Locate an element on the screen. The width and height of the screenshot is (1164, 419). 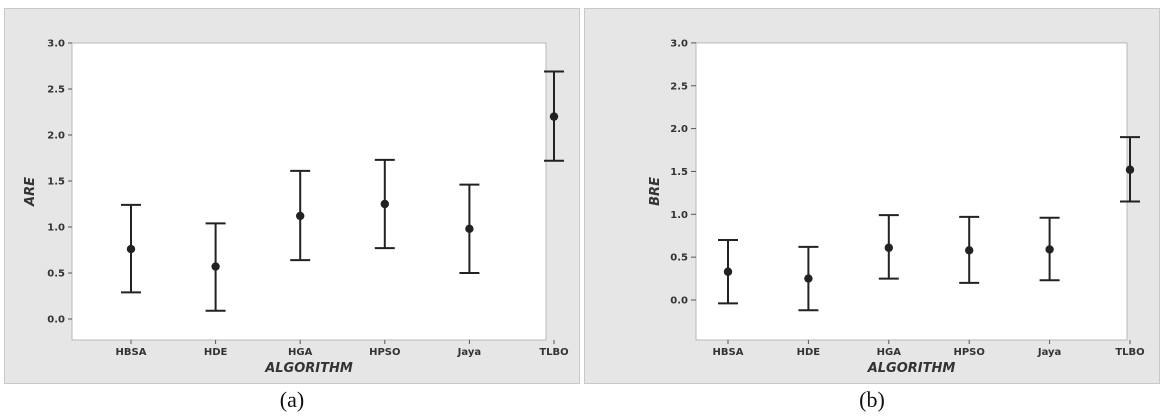
y-axis-title: BRE is located at coordinates (655, 191).